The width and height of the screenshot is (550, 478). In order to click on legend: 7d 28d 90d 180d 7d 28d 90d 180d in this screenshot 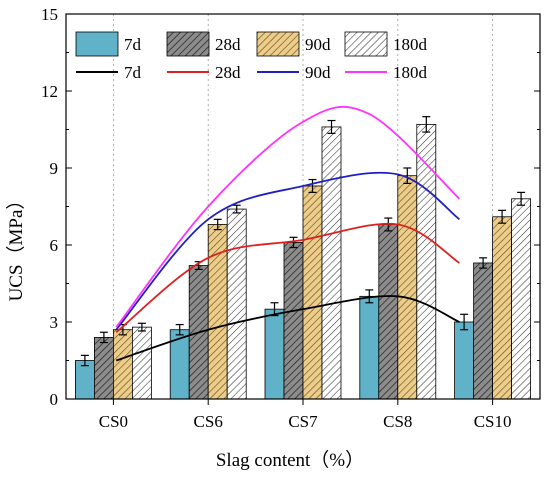, I will do `click(251, 56)`.